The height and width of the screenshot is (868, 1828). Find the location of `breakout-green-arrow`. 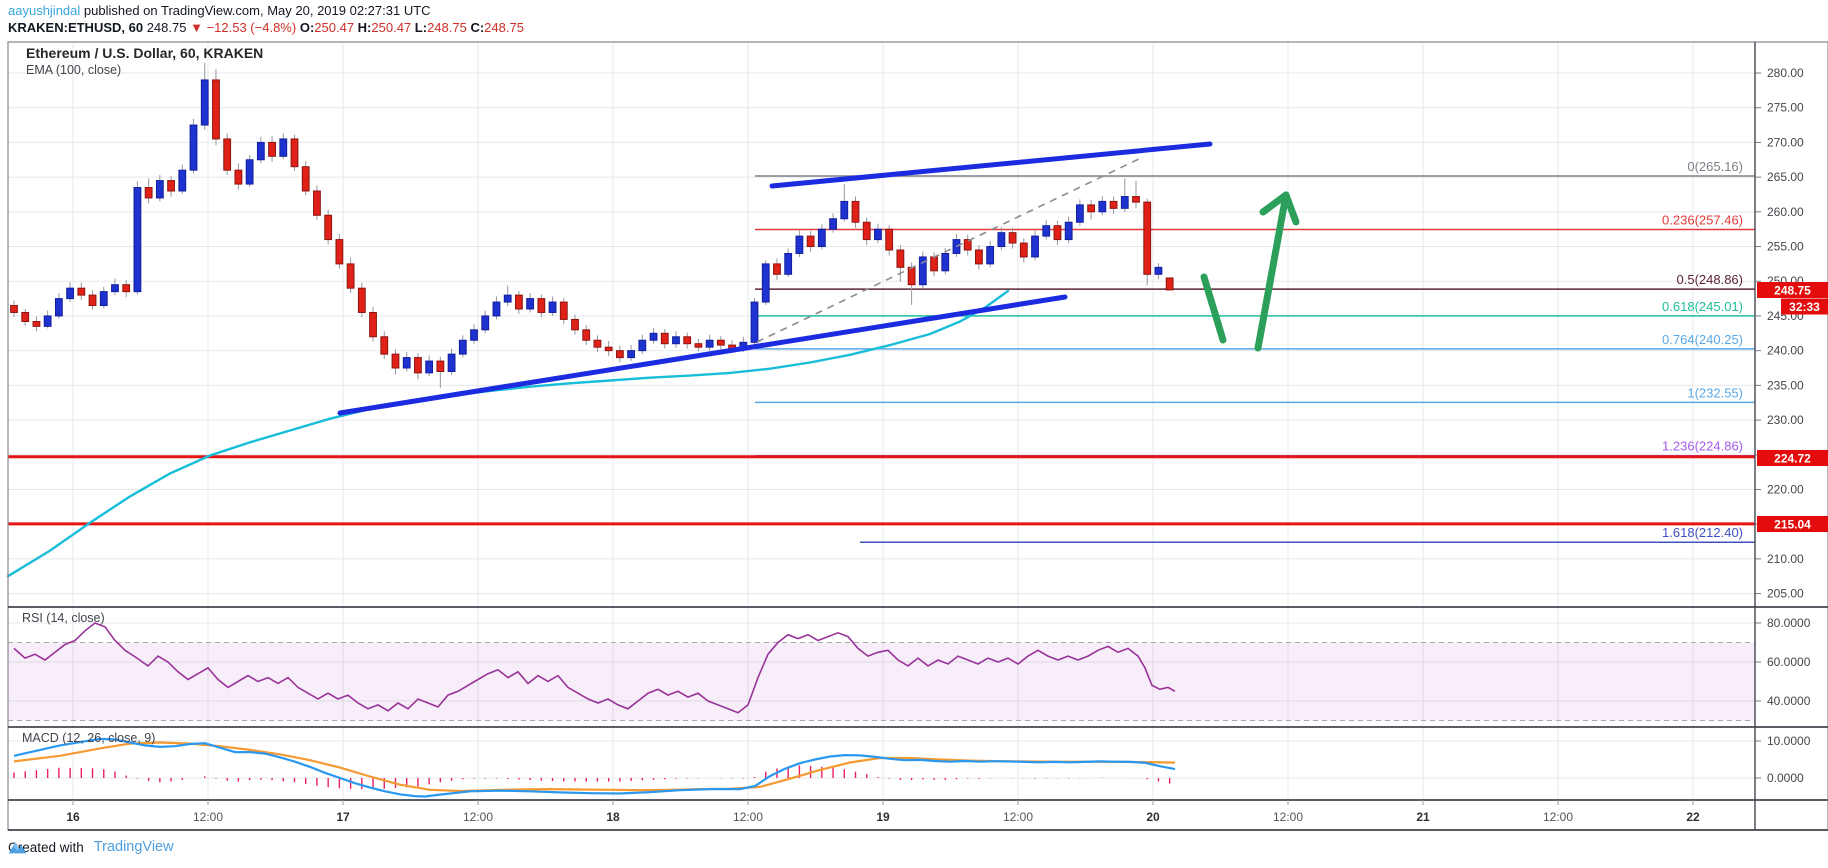

breakout-green-arrow is located at coordinates (1250, 271).